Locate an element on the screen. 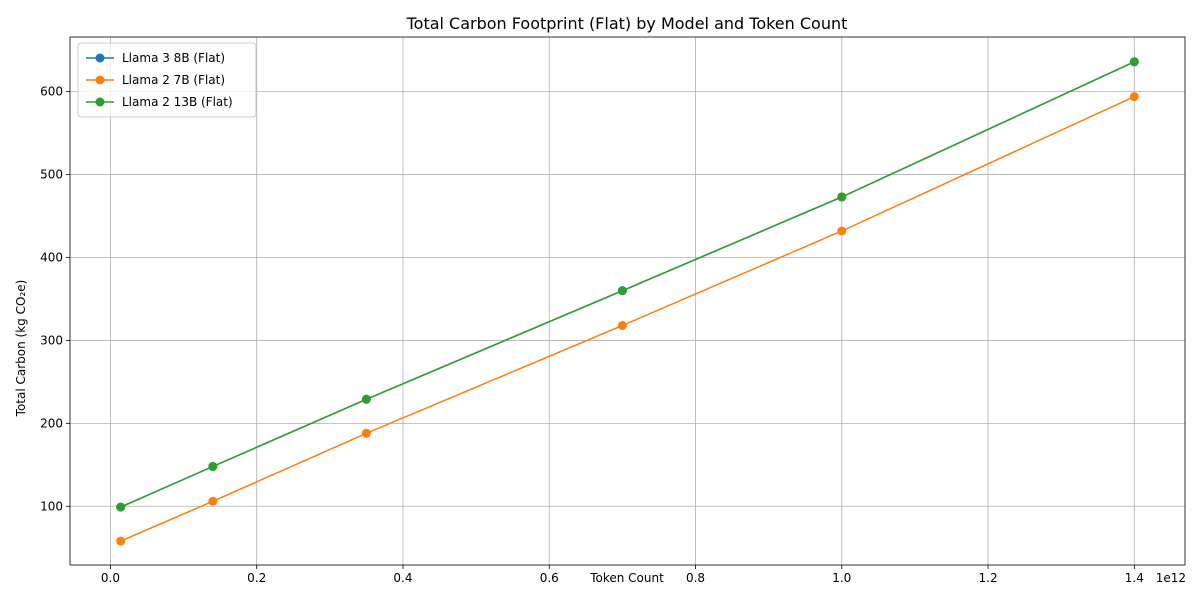  x-axis-ticks: 0.0 0.2 0.4 0.6 0.8 1.0 1.2 1.4 is located at coordinates (622, 575).